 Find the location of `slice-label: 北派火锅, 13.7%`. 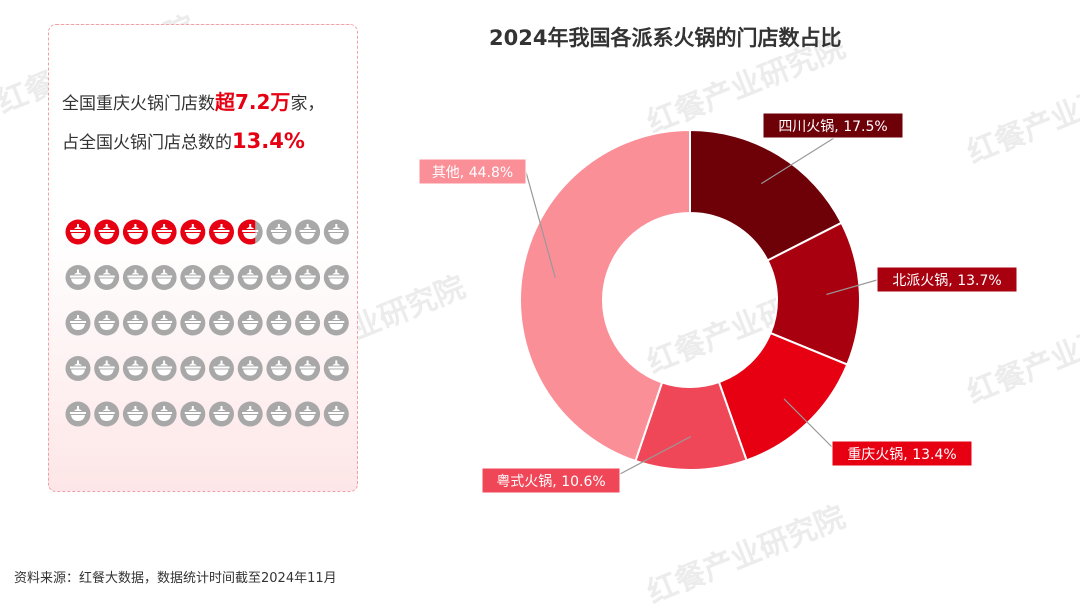

slice-label: 北派火锅, 13.7% is located at coordinates (946, 281).